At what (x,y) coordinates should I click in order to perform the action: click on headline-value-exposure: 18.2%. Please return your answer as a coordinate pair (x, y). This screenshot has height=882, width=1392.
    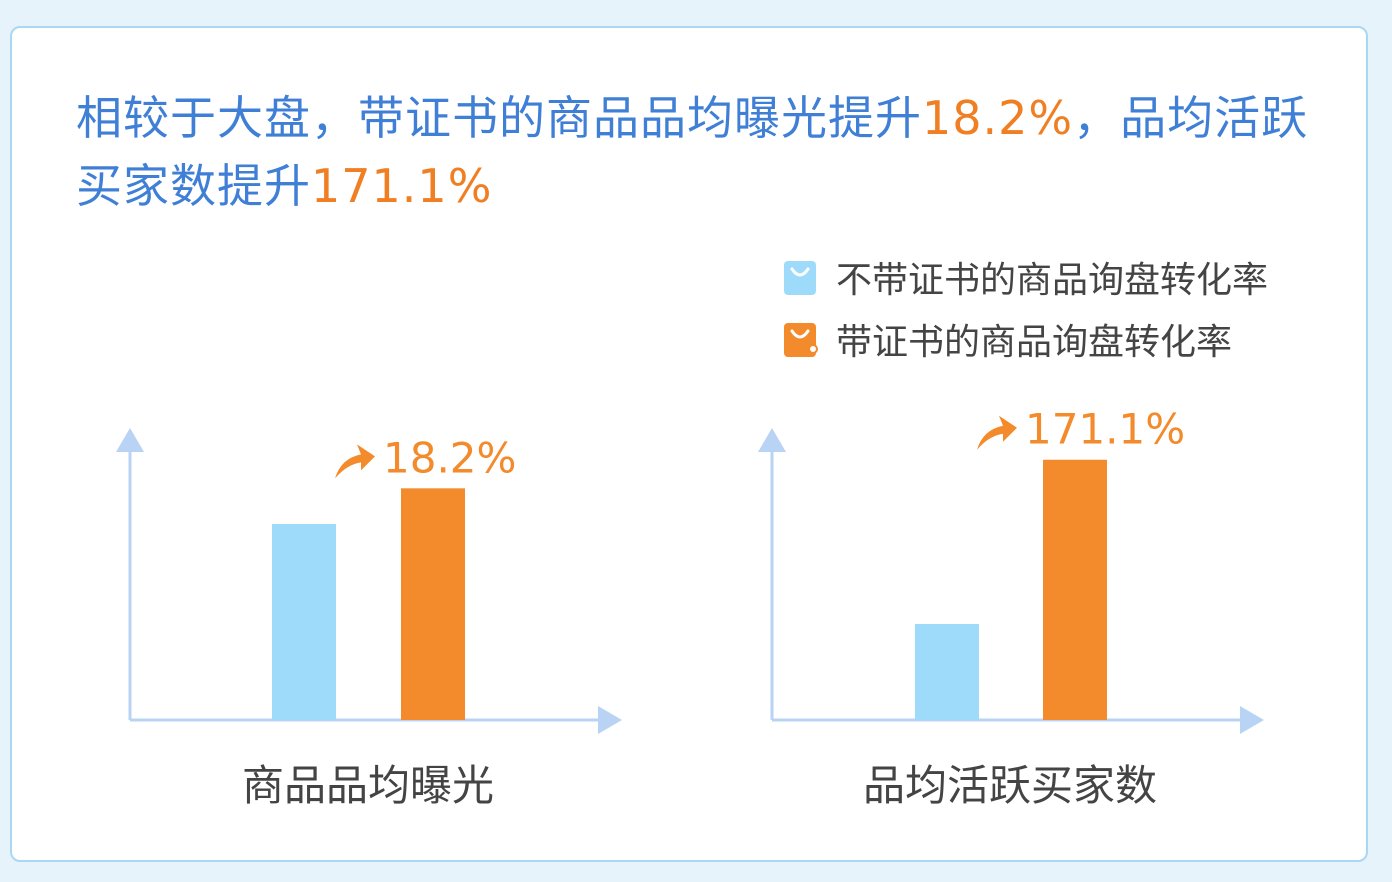
    Looking at the image, I should click on (998, 118).